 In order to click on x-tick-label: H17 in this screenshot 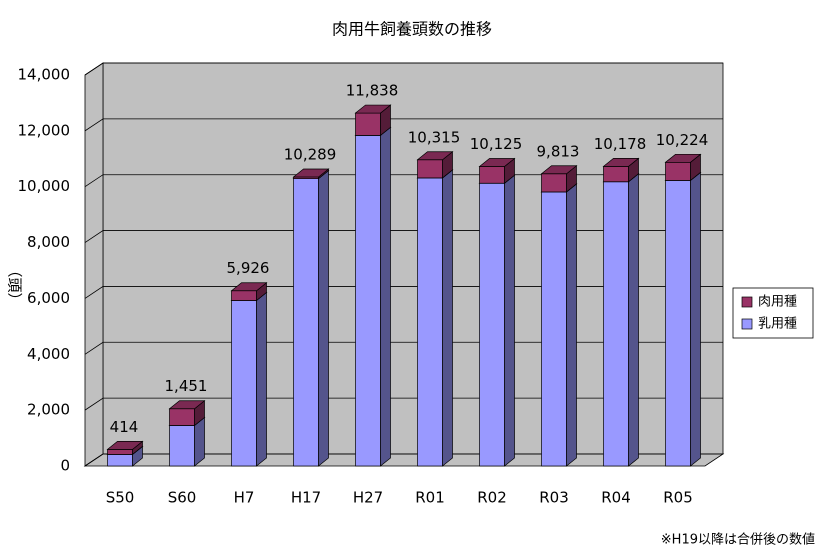, I will do `click(306, 498)`.